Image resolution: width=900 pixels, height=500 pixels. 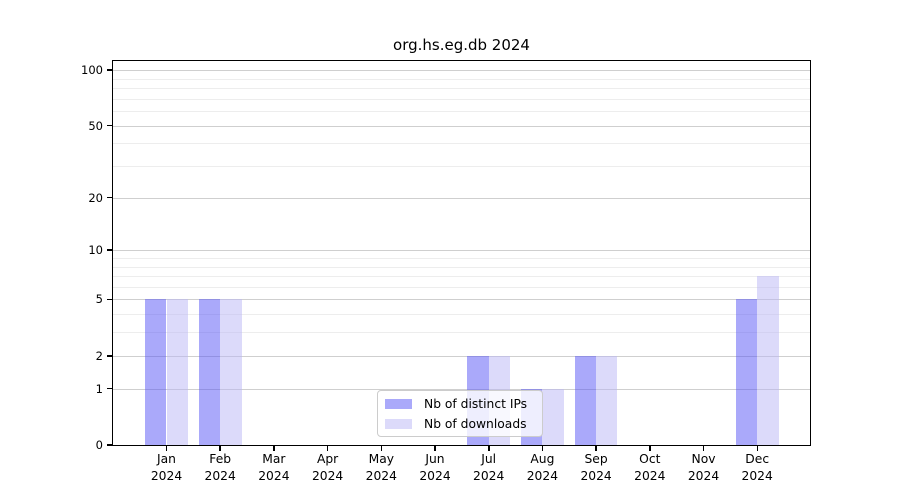 I want to click on legend-label-downloads: Nb of downloads, so click(x=475, y=423).